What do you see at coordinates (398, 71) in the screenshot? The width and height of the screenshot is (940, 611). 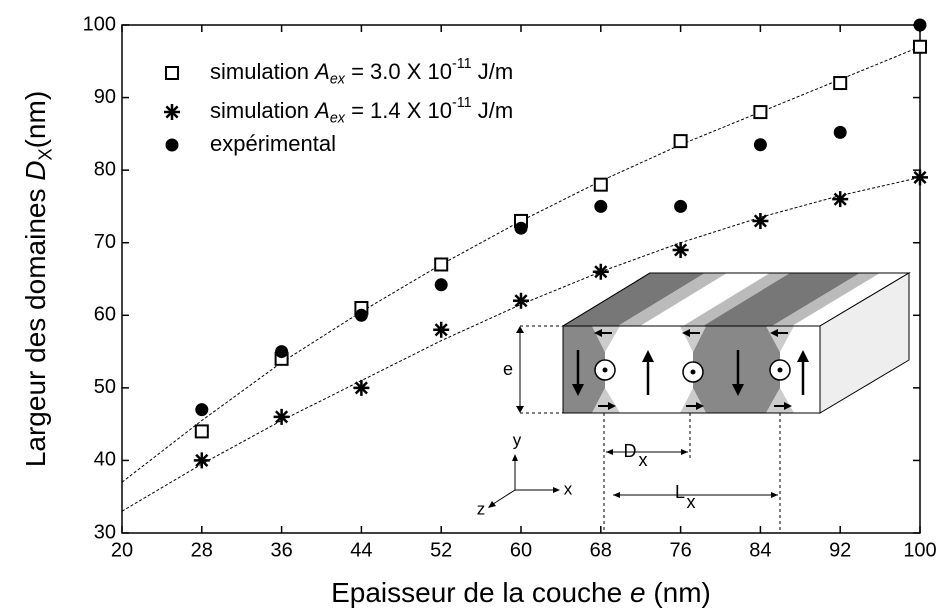 I see `text-part: = 3.0 X 10` at bounding box center [398, 71].